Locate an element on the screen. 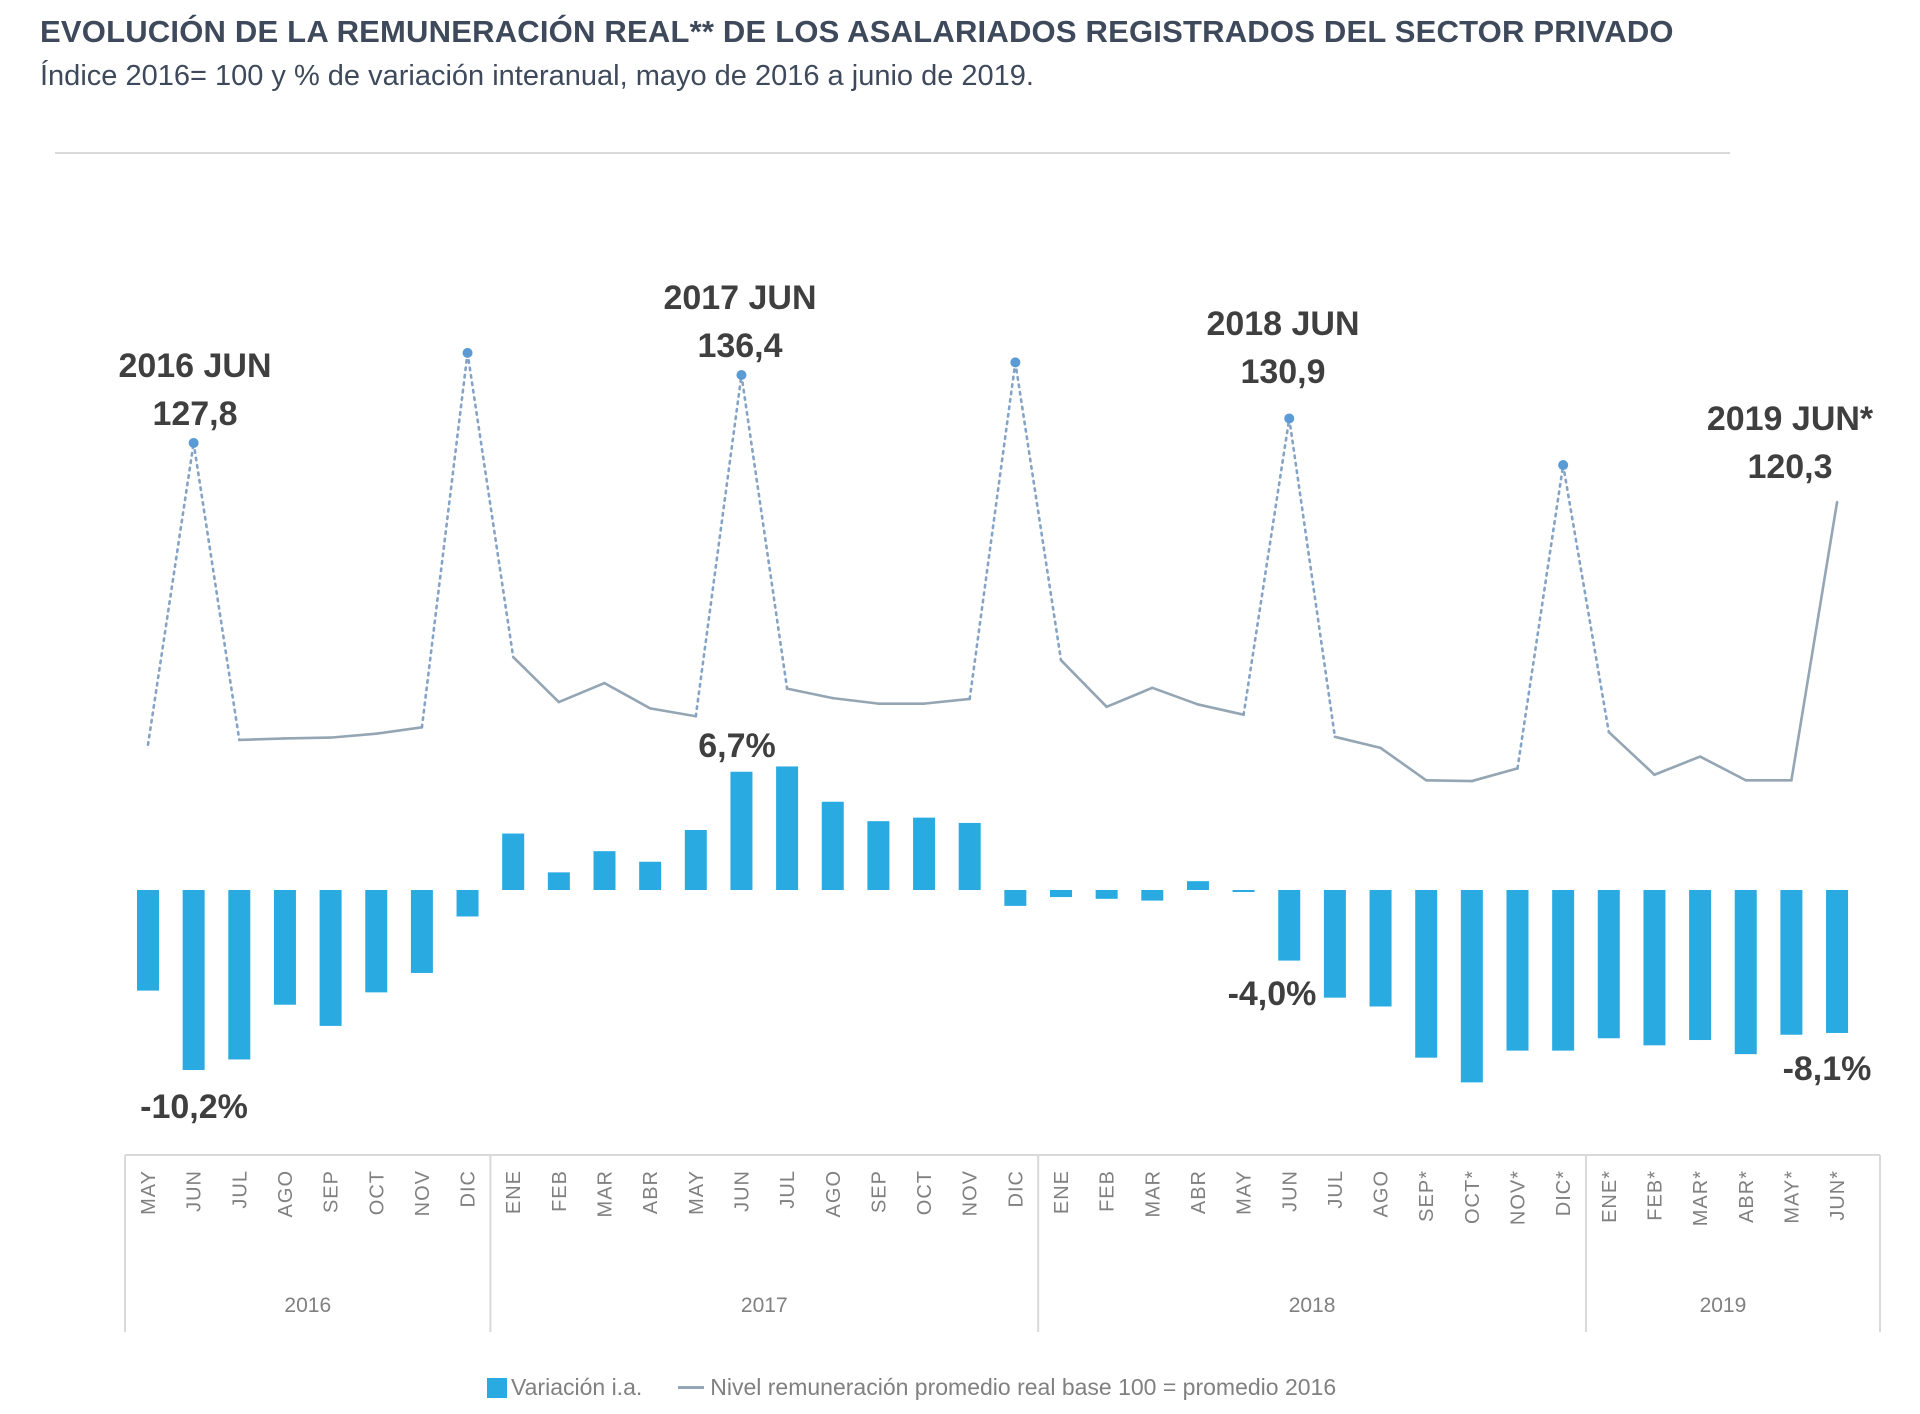  bar-annotation-value: -4,0% is located at coordinates (1272, 994).